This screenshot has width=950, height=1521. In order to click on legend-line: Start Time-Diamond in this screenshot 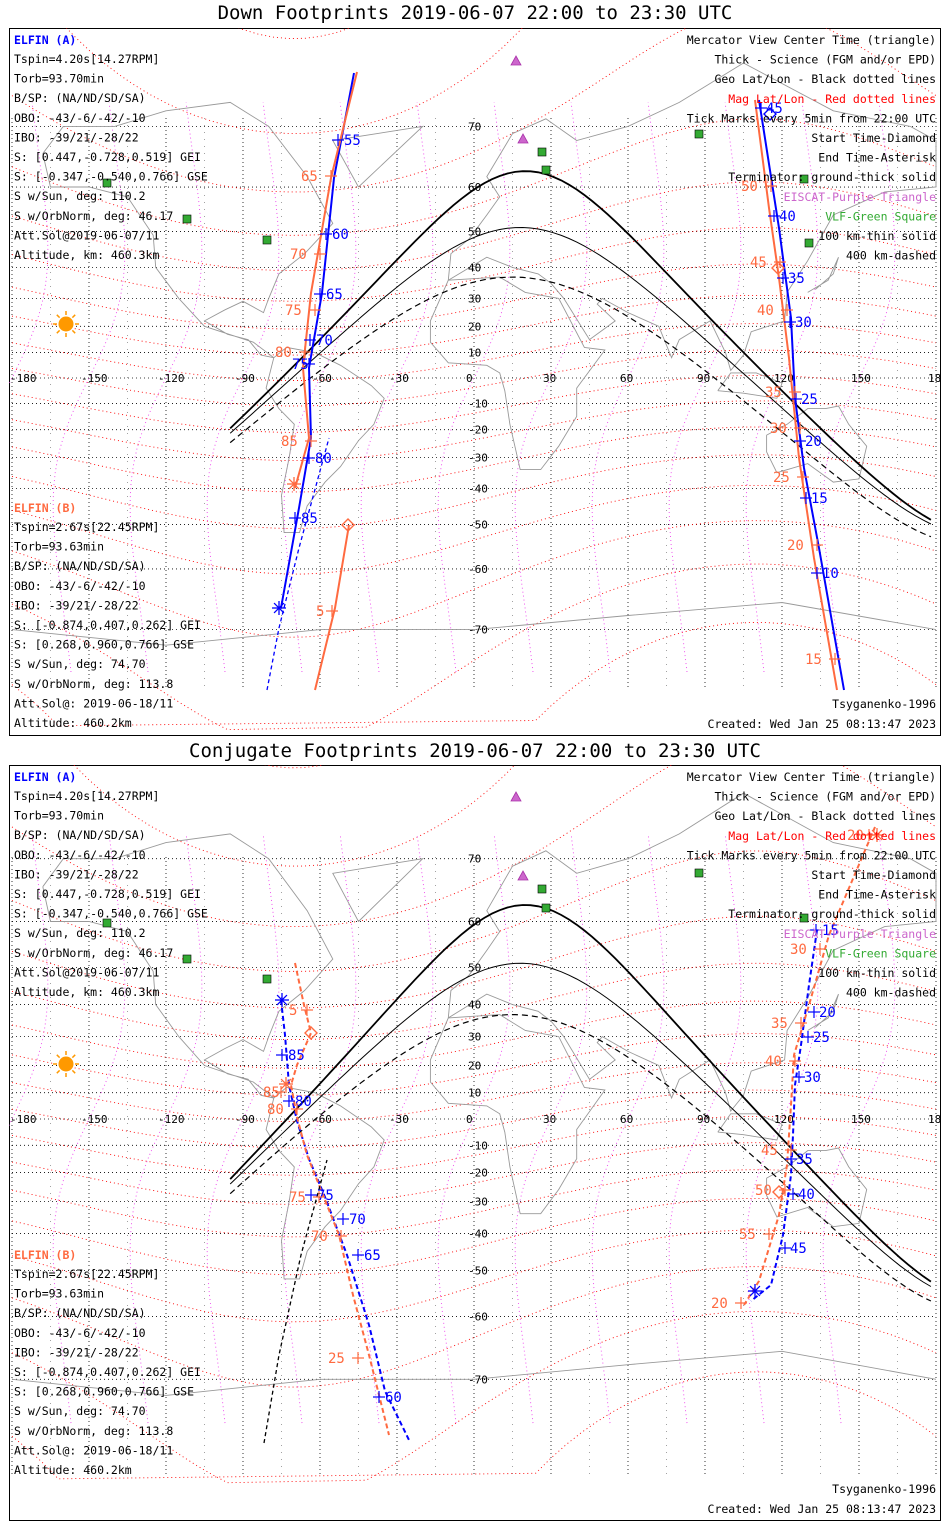, I will do `click(873, 875)`.